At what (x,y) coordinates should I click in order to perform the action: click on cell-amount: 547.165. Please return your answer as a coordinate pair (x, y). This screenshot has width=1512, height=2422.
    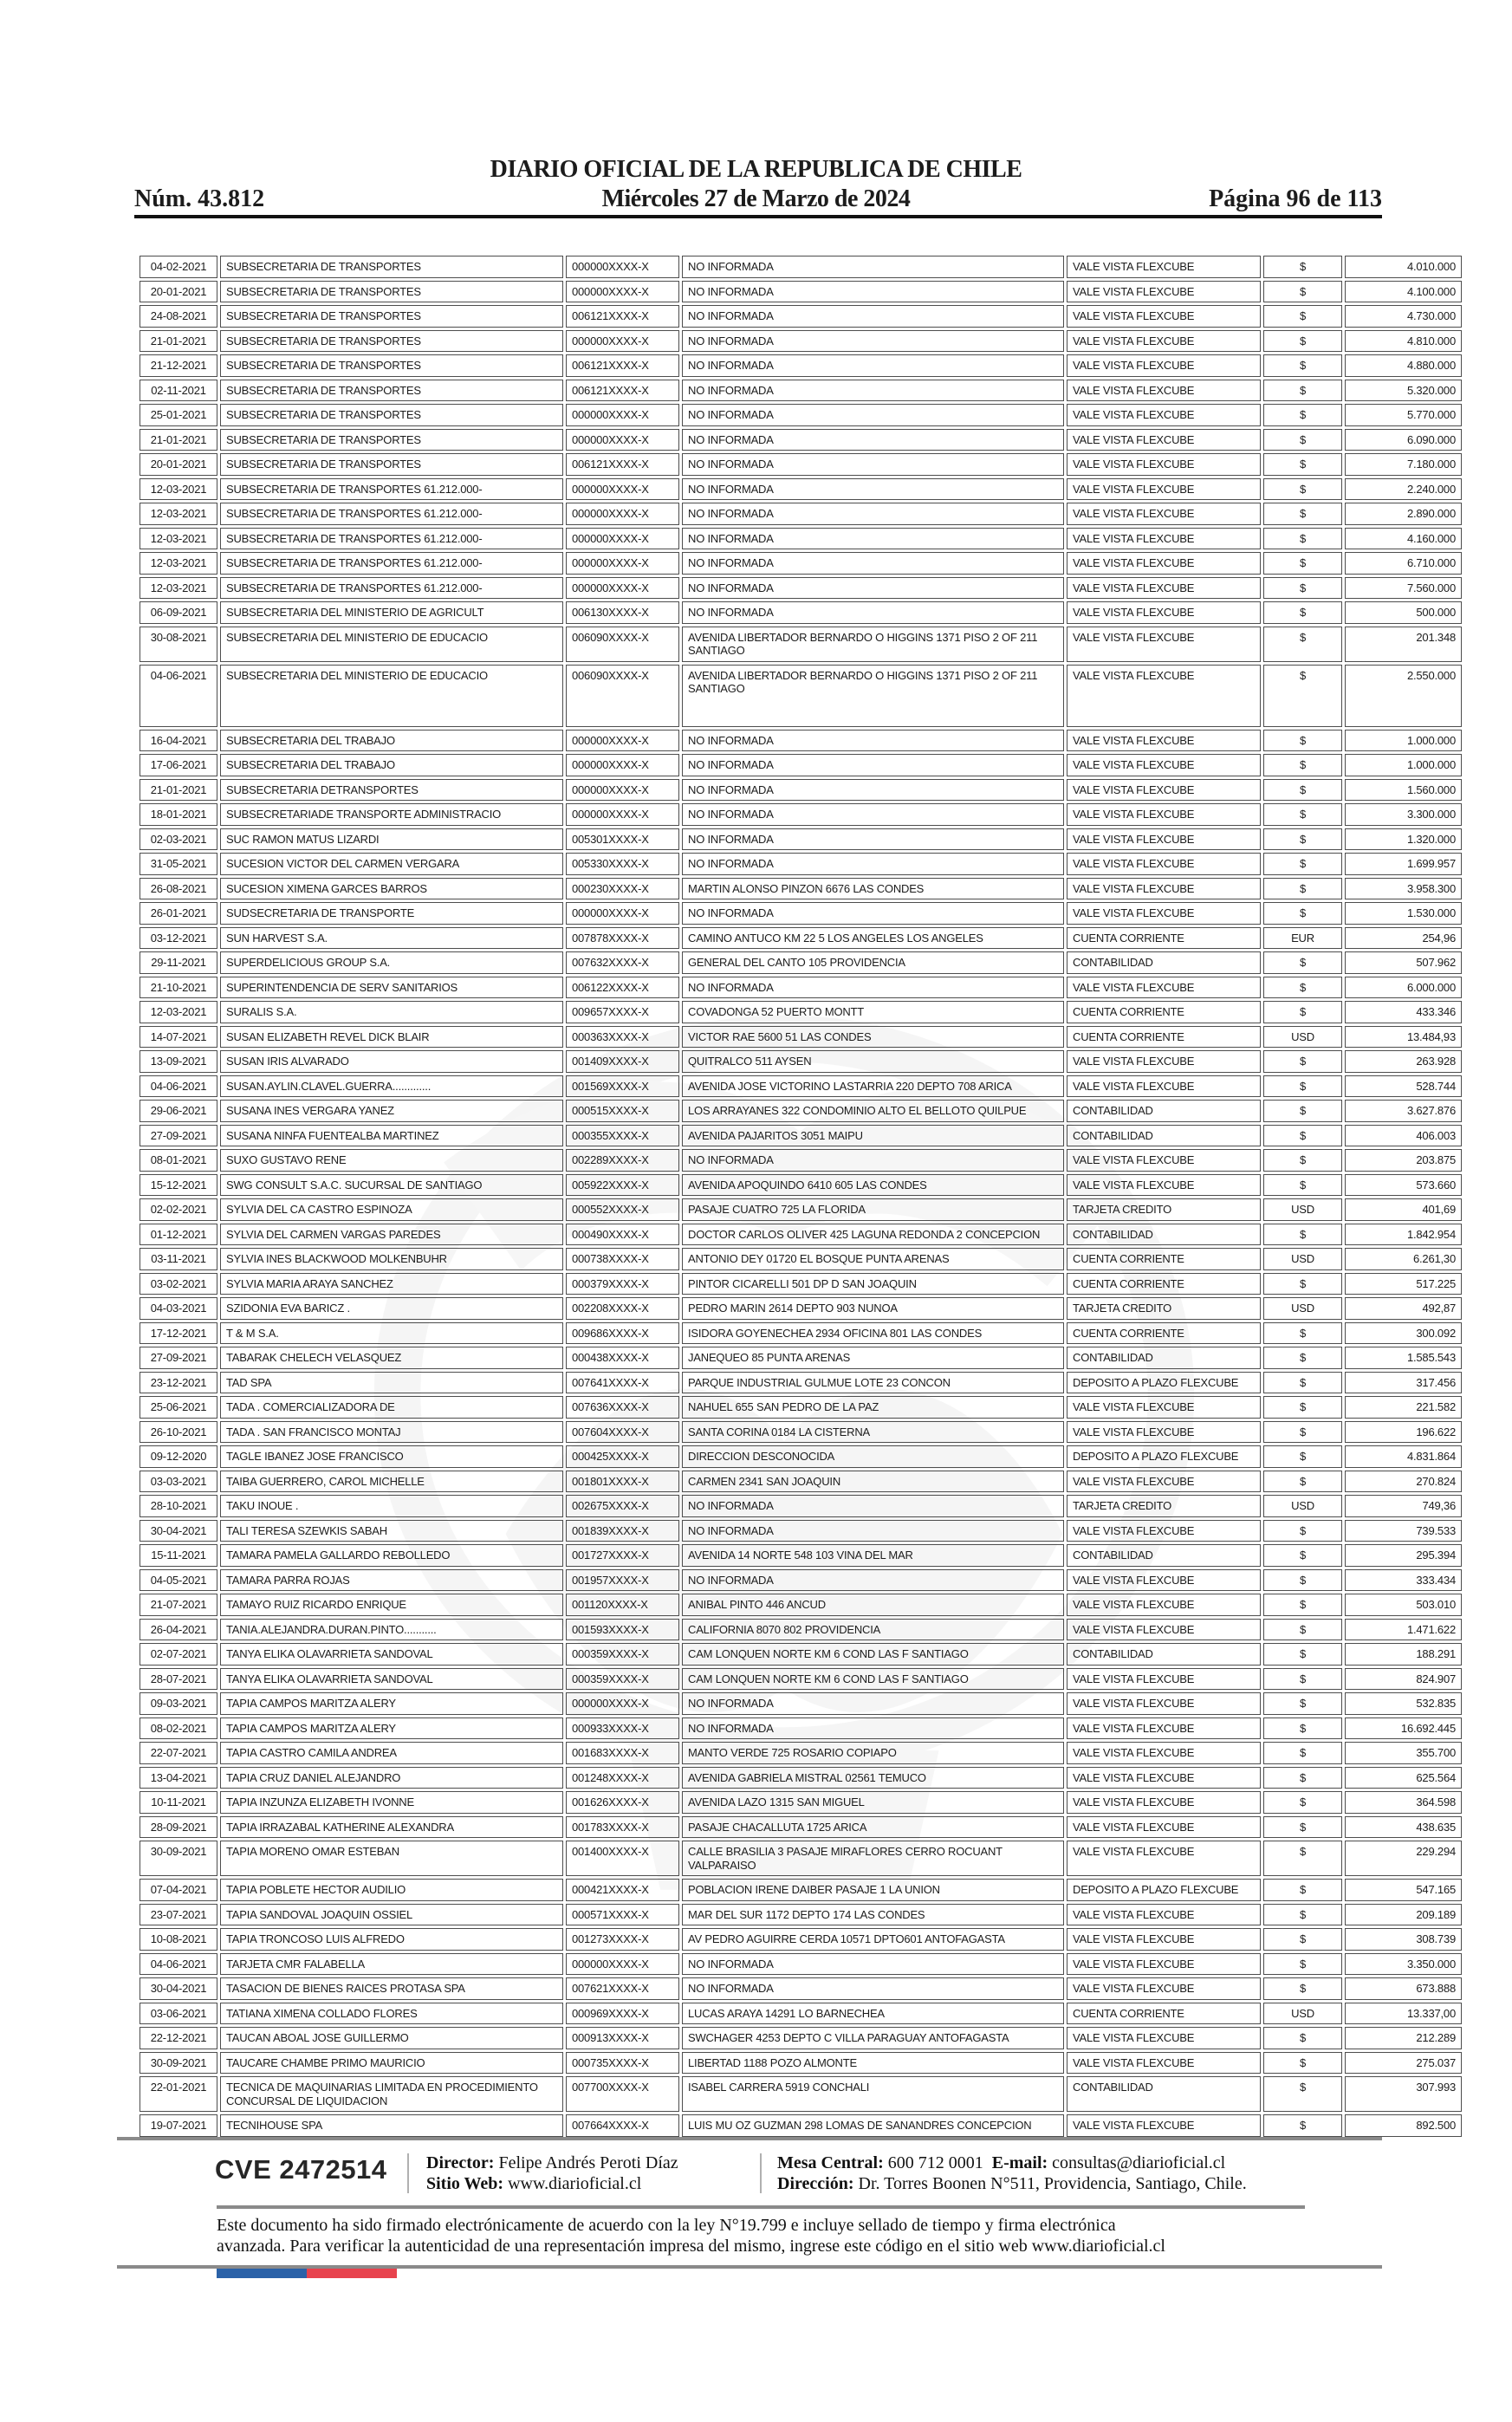
    Looking at the image, I should click on (1403, 1890).